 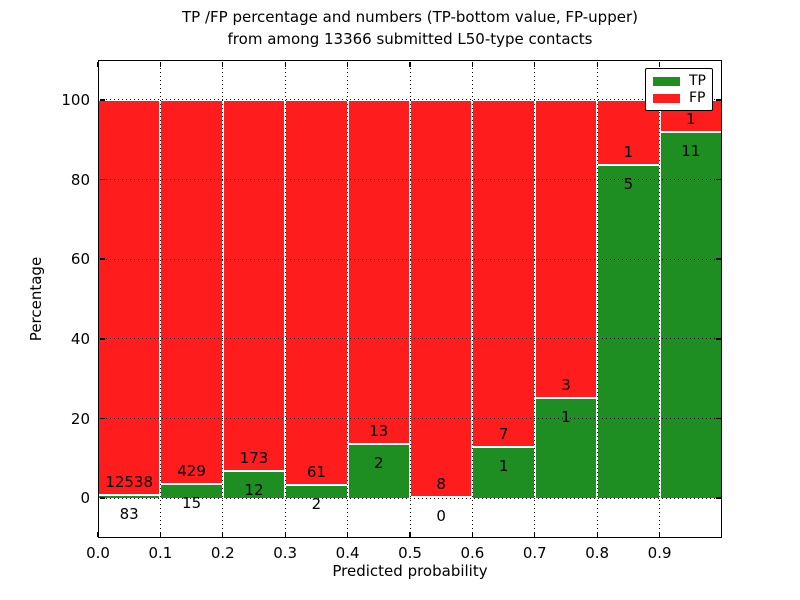 What do you see at coordinates (80, 179) in the screenshot?
I see `y-tick-label: 80` at bounding box center [80, 179].